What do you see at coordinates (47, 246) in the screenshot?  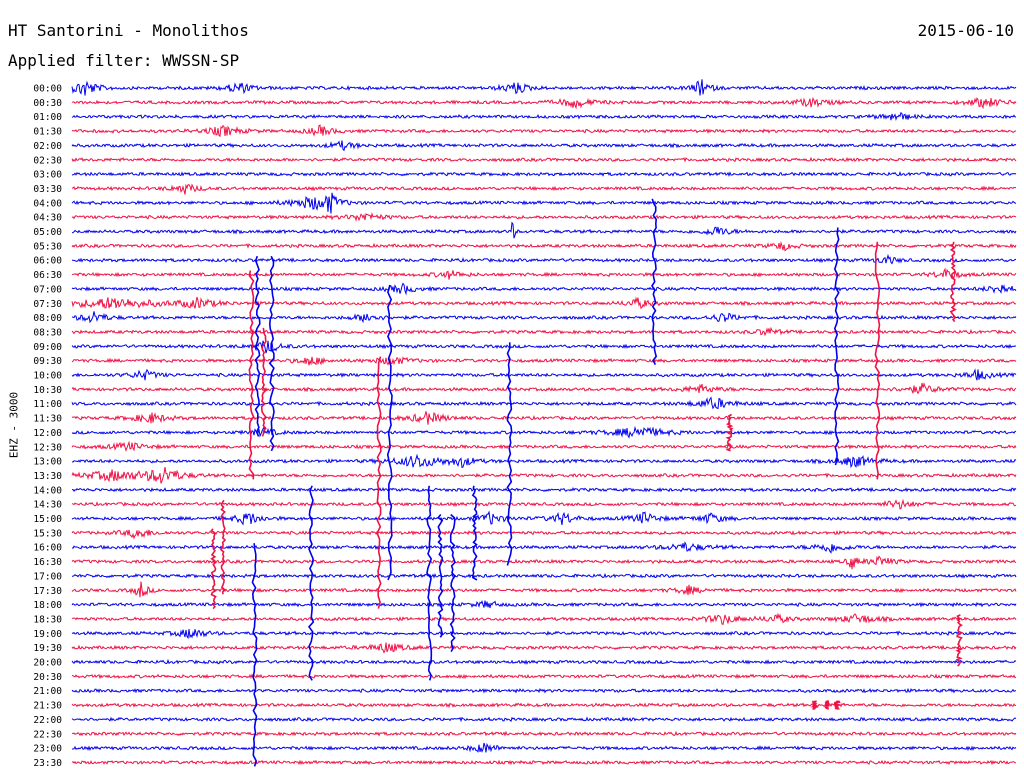 I see `time-tick-label: 05:30` at bounding box center [47, 246].